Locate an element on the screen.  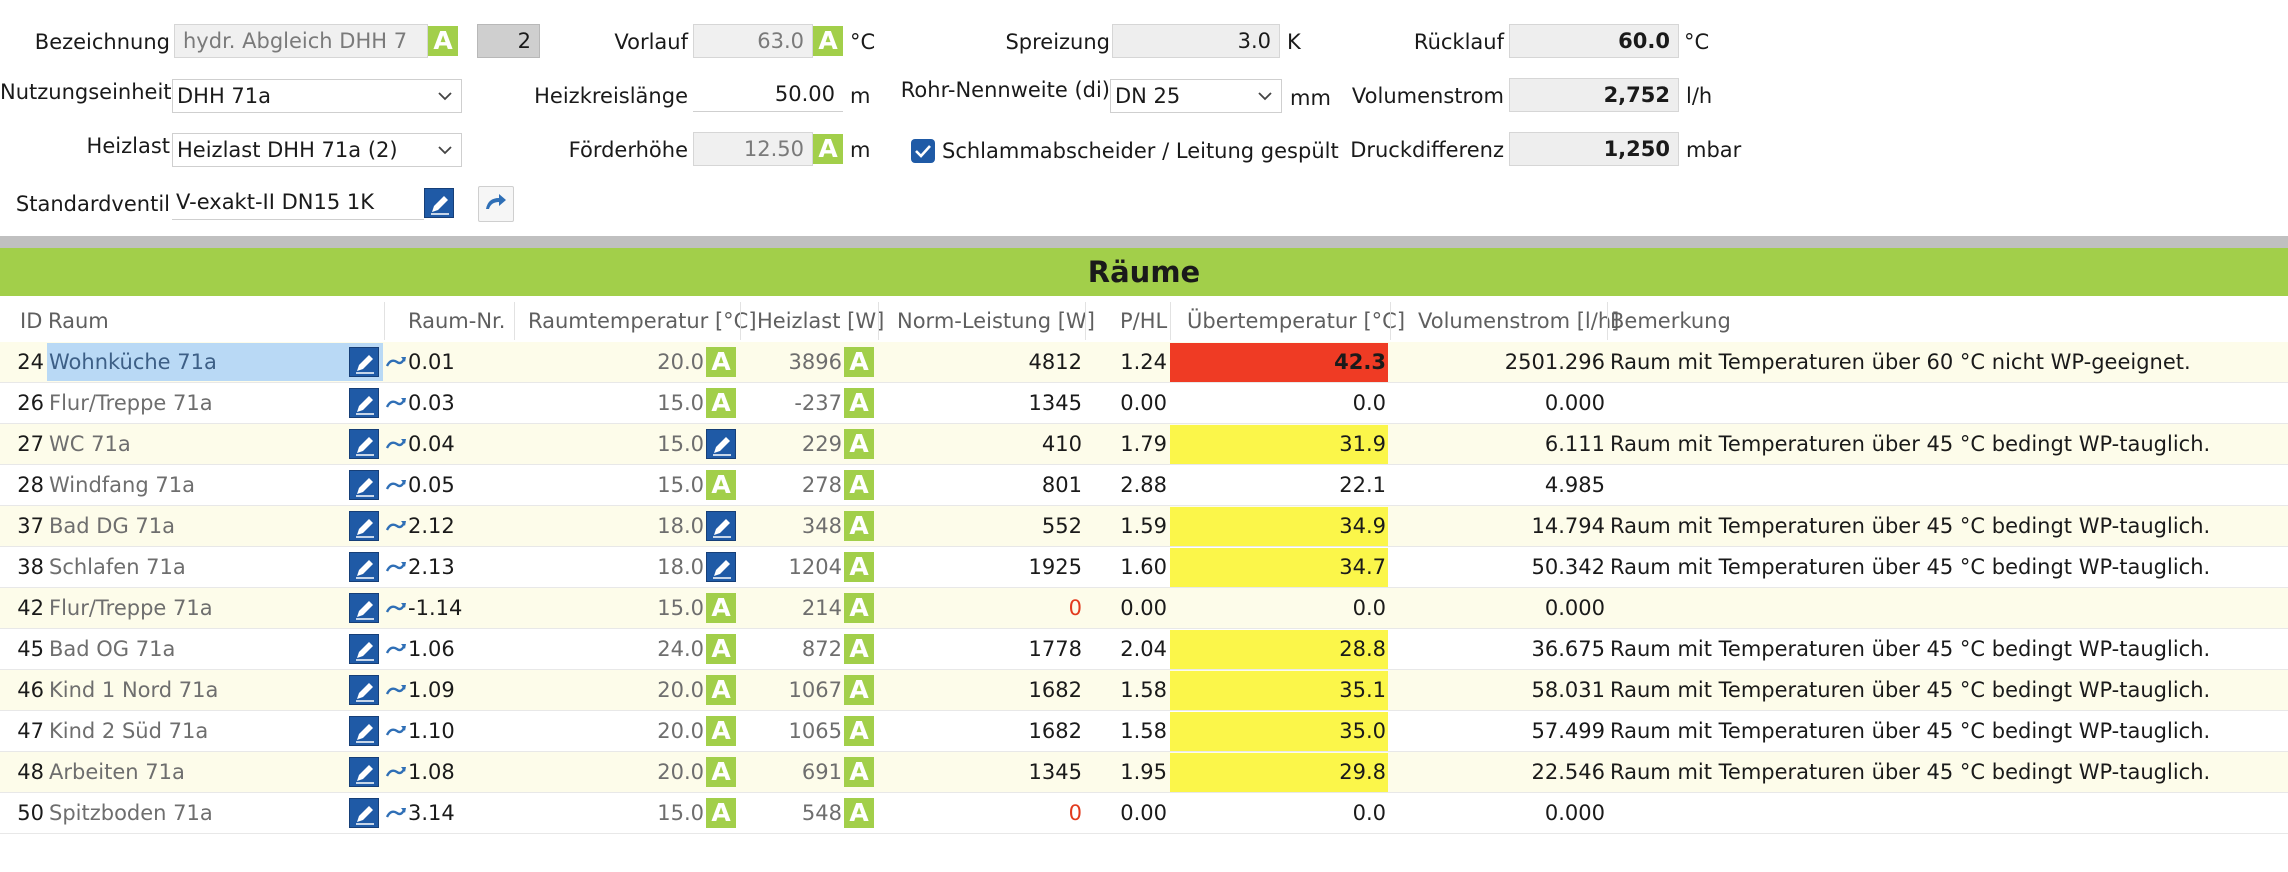
row-raum: Bad OG 71a is located at coordinates (112, 649).